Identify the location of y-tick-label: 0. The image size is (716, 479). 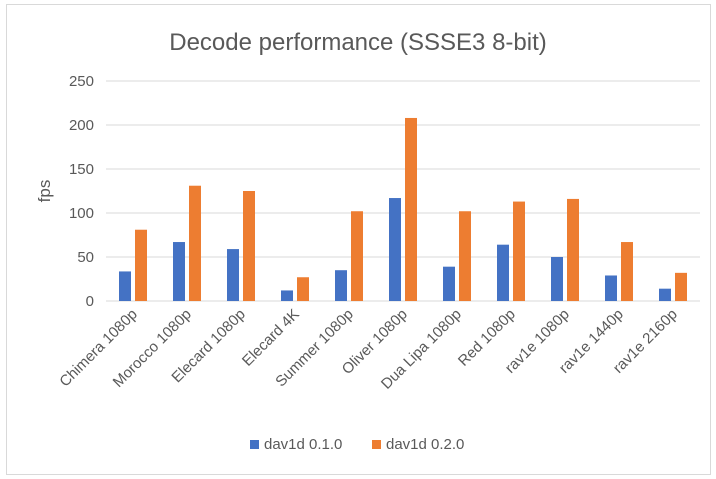
(90, 301).